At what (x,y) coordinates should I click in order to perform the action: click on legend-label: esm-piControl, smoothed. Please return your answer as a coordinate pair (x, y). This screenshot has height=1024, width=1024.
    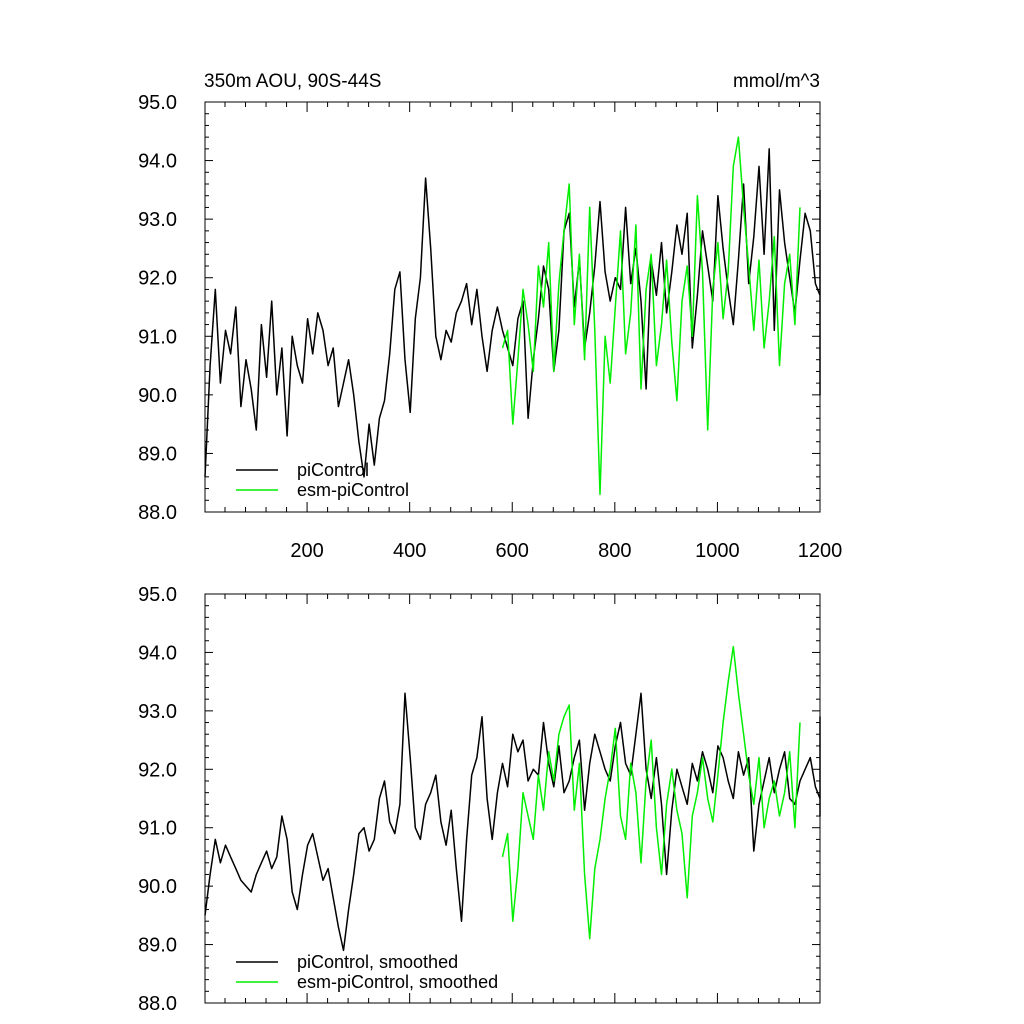
    Looking at the image, I should click on (397, 982).